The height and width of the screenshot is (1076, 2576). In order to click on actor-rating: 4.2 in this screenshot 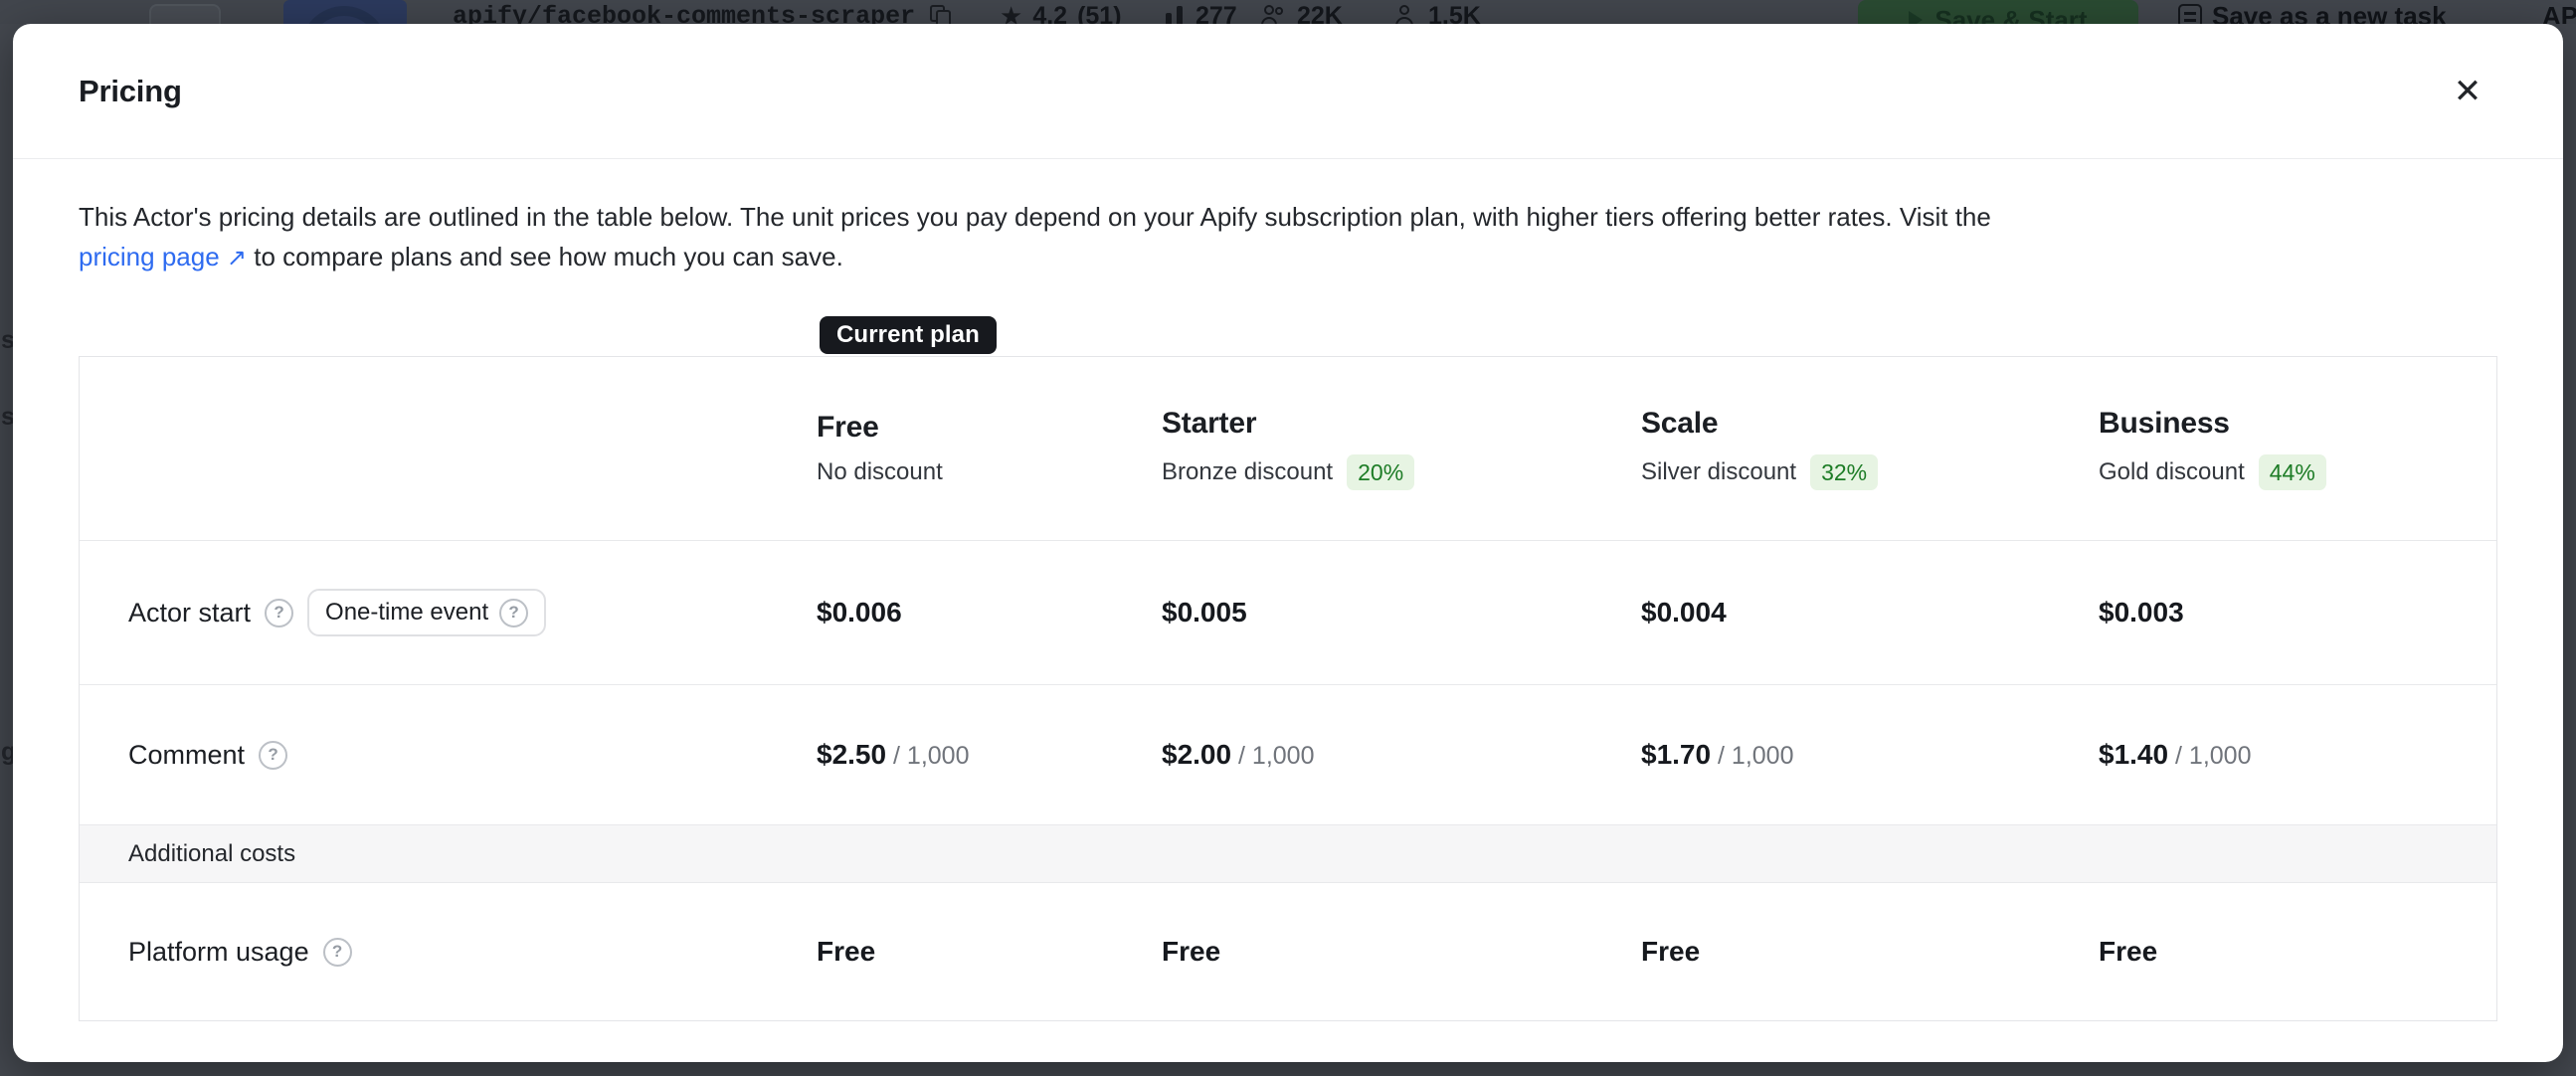, I will do `click(1050, 13)`.